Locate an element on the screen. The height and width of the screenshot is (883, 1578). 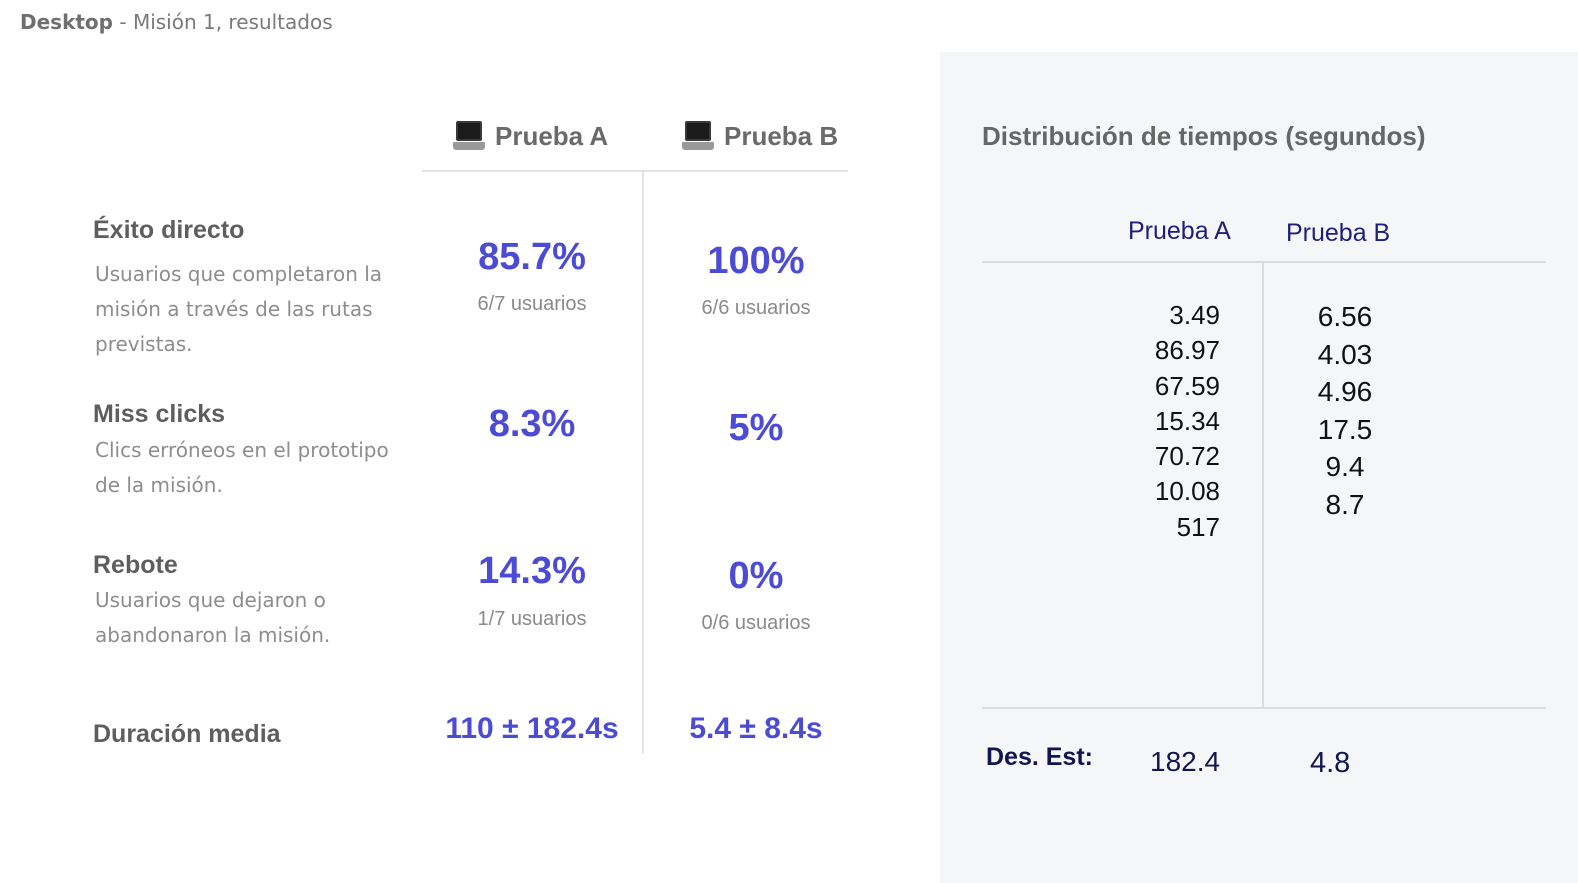
value-rebote-a: 14.3% is located at coordinates (532, 571).